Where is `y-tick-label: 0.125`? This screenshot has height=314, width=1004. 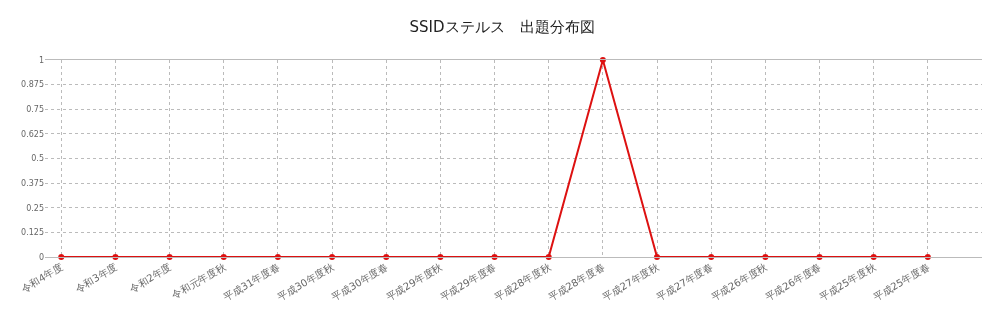
y-tick-label: 0.125 is located at coordinates (32, 233).